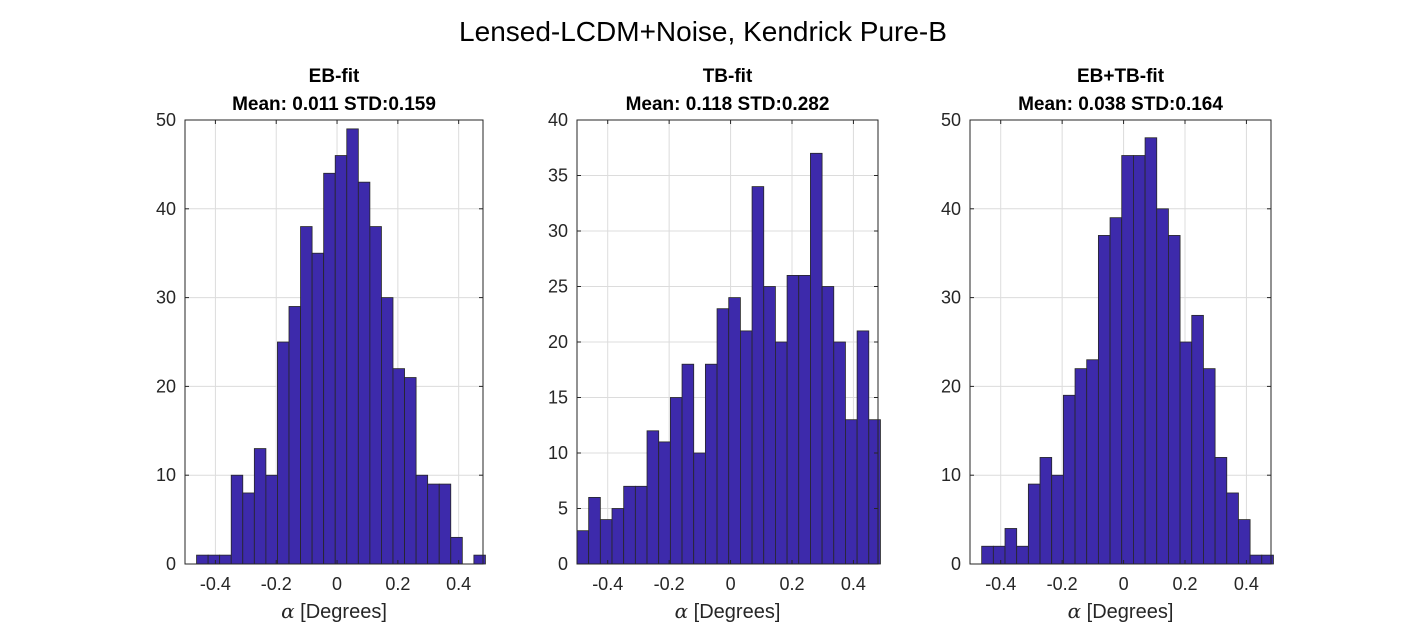  I want to click on panel-stats: Mean: 0.011 STD:0.159, so click(334, 104).